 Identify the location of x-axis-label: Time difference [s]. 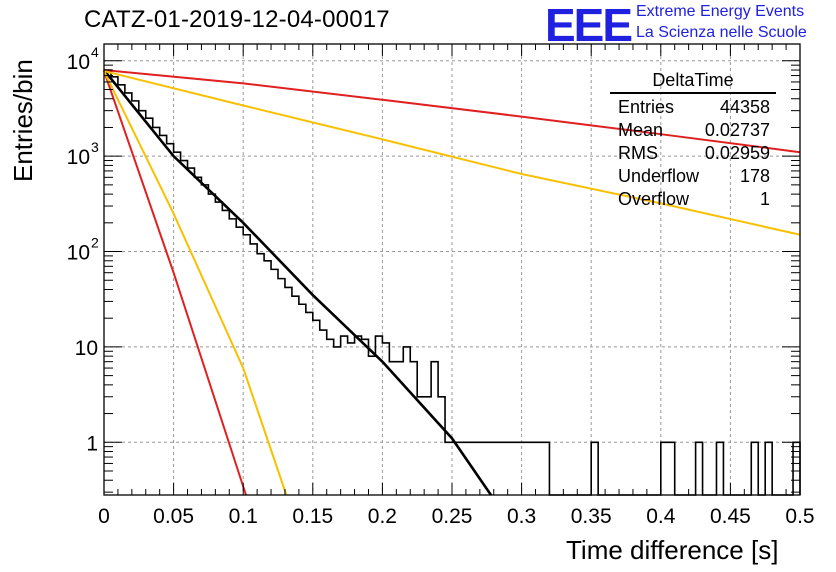
(672, 550).